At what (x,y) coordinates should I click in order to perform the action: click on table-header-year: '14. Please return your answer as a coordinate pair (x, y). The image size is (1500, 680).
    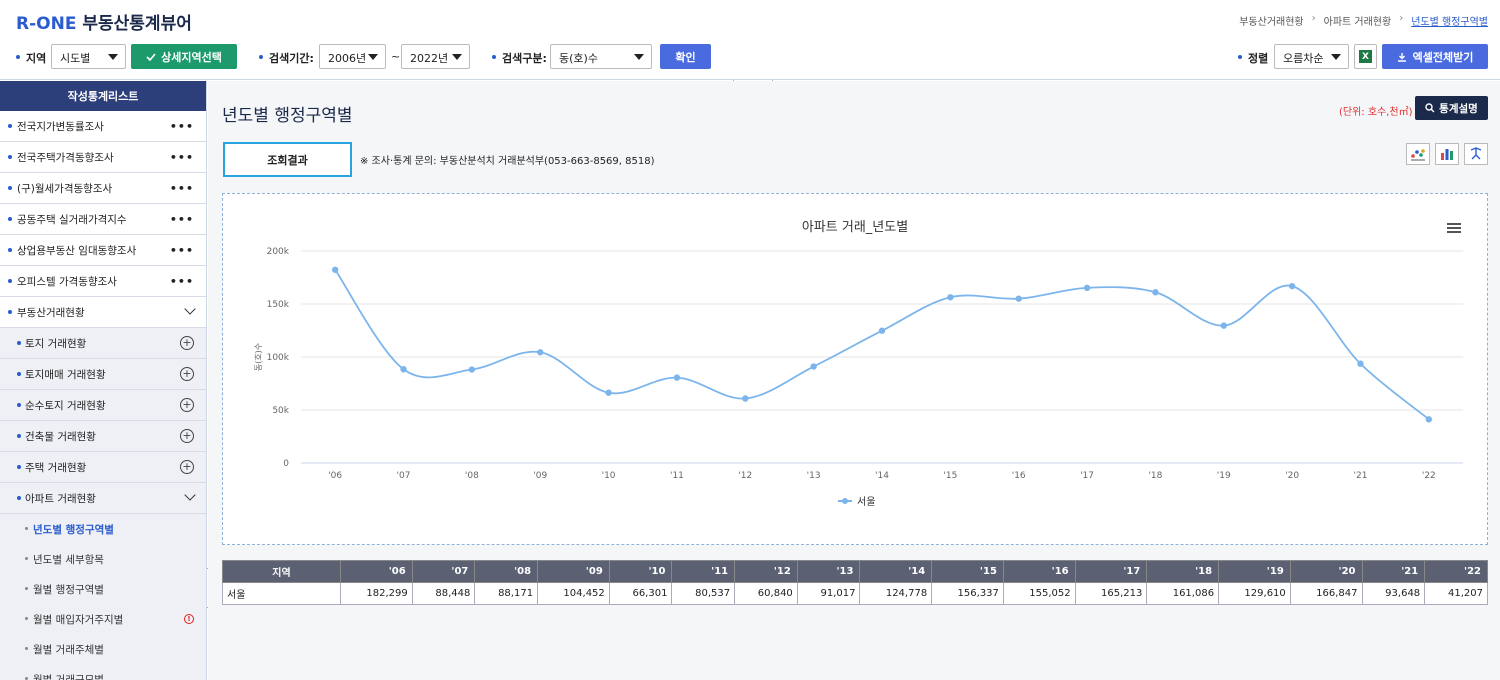
    Looking at the image, I should click on (896, 571).